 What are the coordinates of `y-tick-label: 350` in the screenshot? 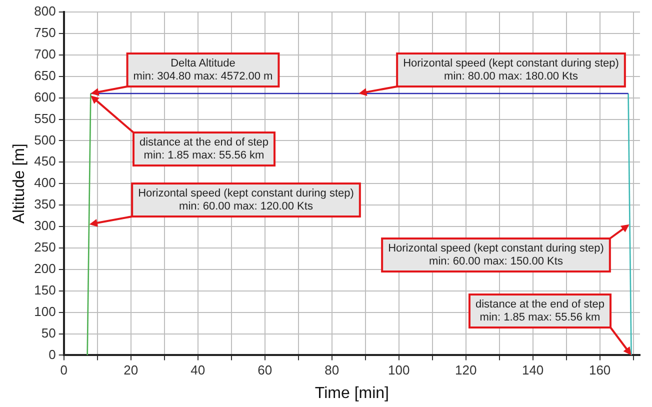 It's located at (45, 204).